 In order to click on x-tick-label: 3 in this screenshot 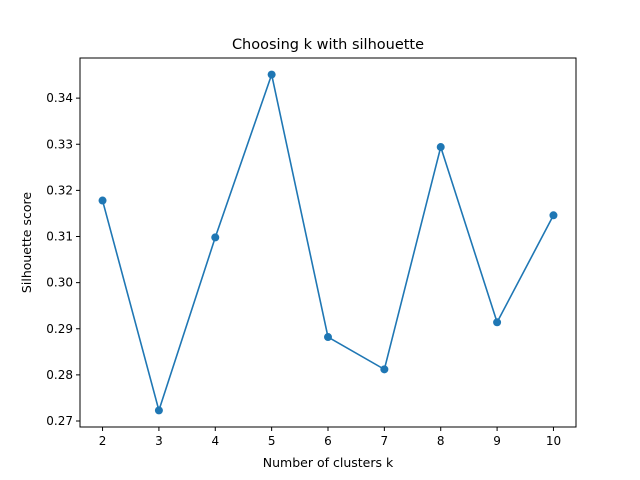, I will do `click(159, 441)`.